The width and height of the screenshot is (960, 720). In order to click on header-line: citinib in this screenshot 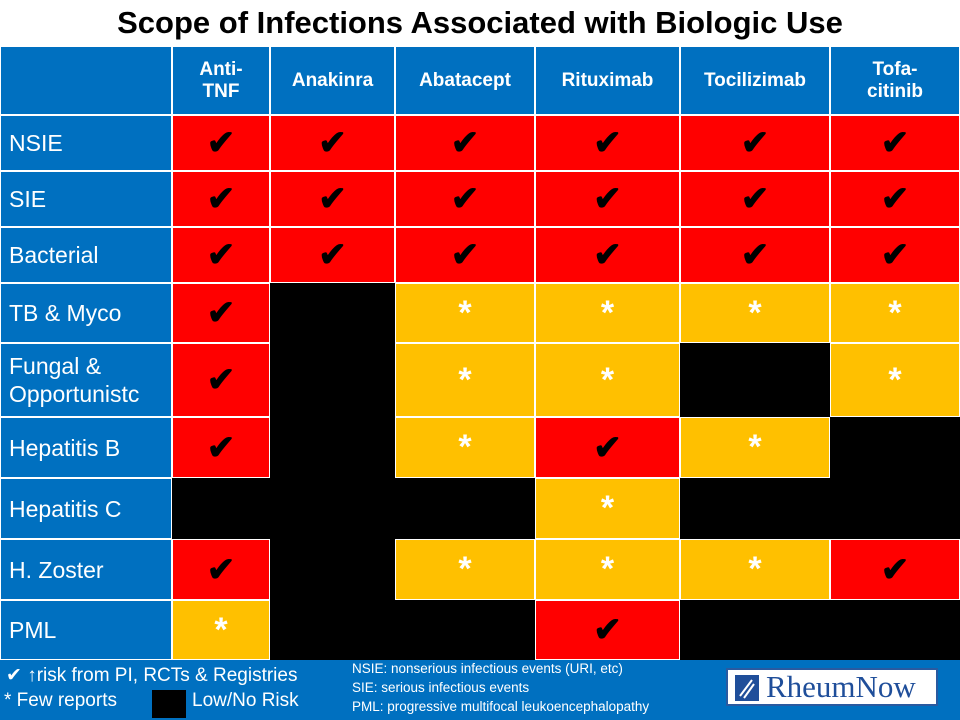, I will do `click(895, 91)`.